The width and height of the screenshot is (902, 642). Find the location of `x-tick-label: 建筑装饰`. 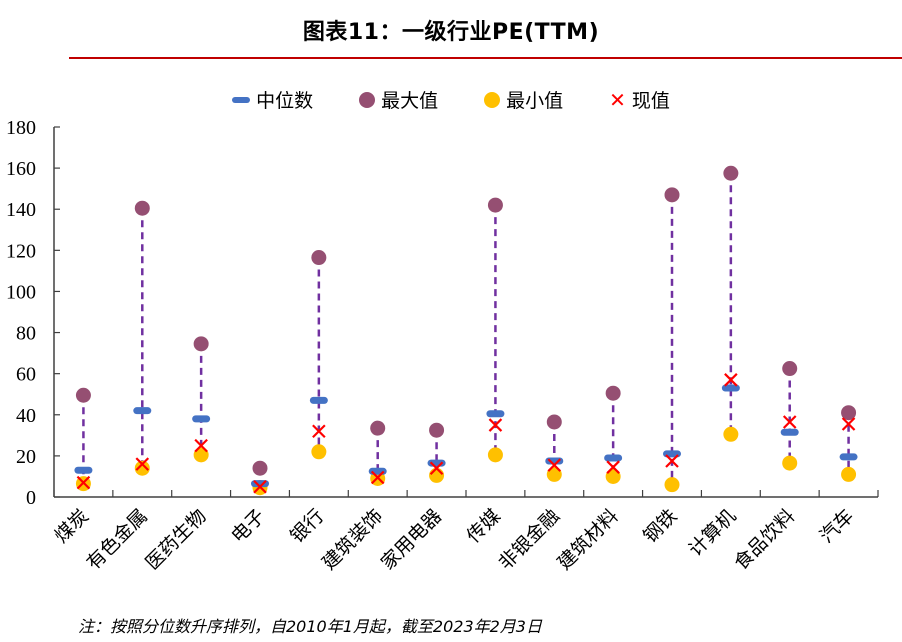

x-tick-label: 建筑装饰 is located at coordinates (352, 539).